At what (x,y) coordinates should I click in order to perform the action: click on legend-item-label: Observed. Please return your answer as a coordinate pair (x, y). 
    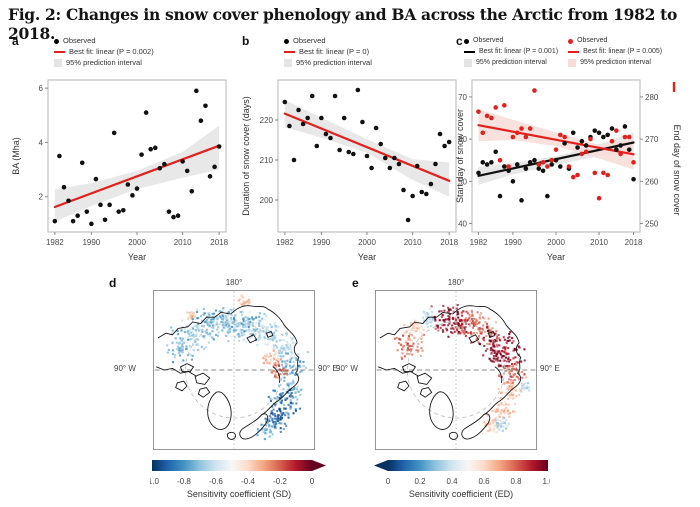
    Looking at the image, I should click on (79, 40).